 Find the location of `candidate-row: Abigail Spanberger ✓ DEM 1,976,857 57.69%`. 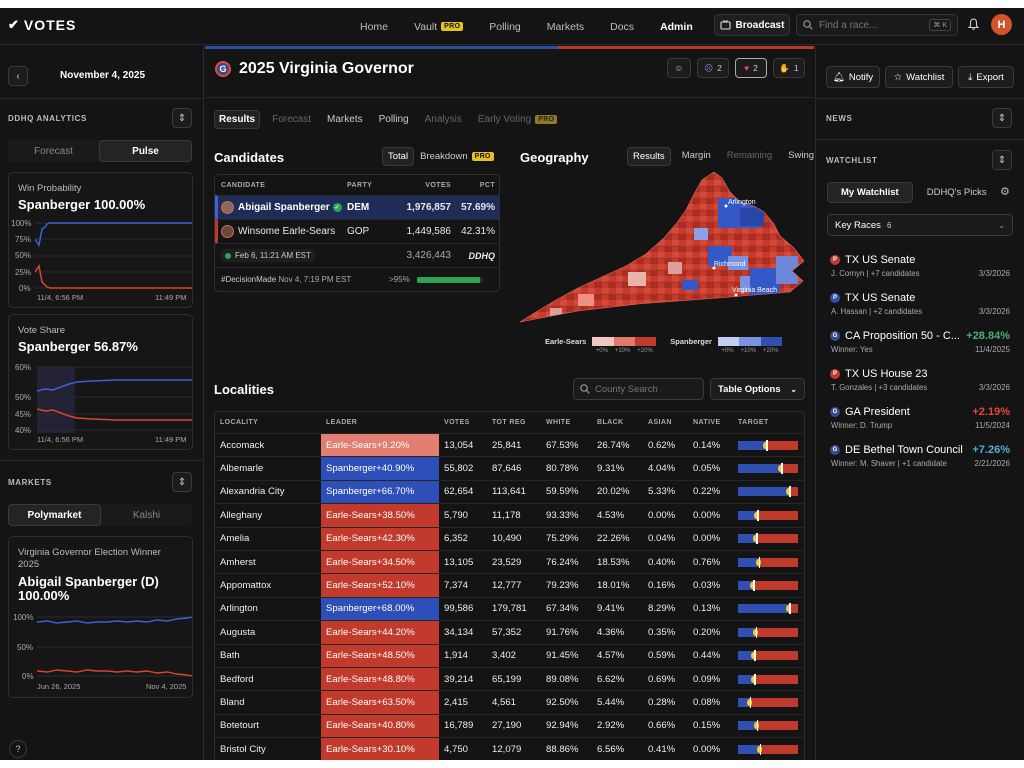

candidate-row: Abigail Spanberger ✓ DEM 1,976,857 57.69% is located at coordinates (357, 207).